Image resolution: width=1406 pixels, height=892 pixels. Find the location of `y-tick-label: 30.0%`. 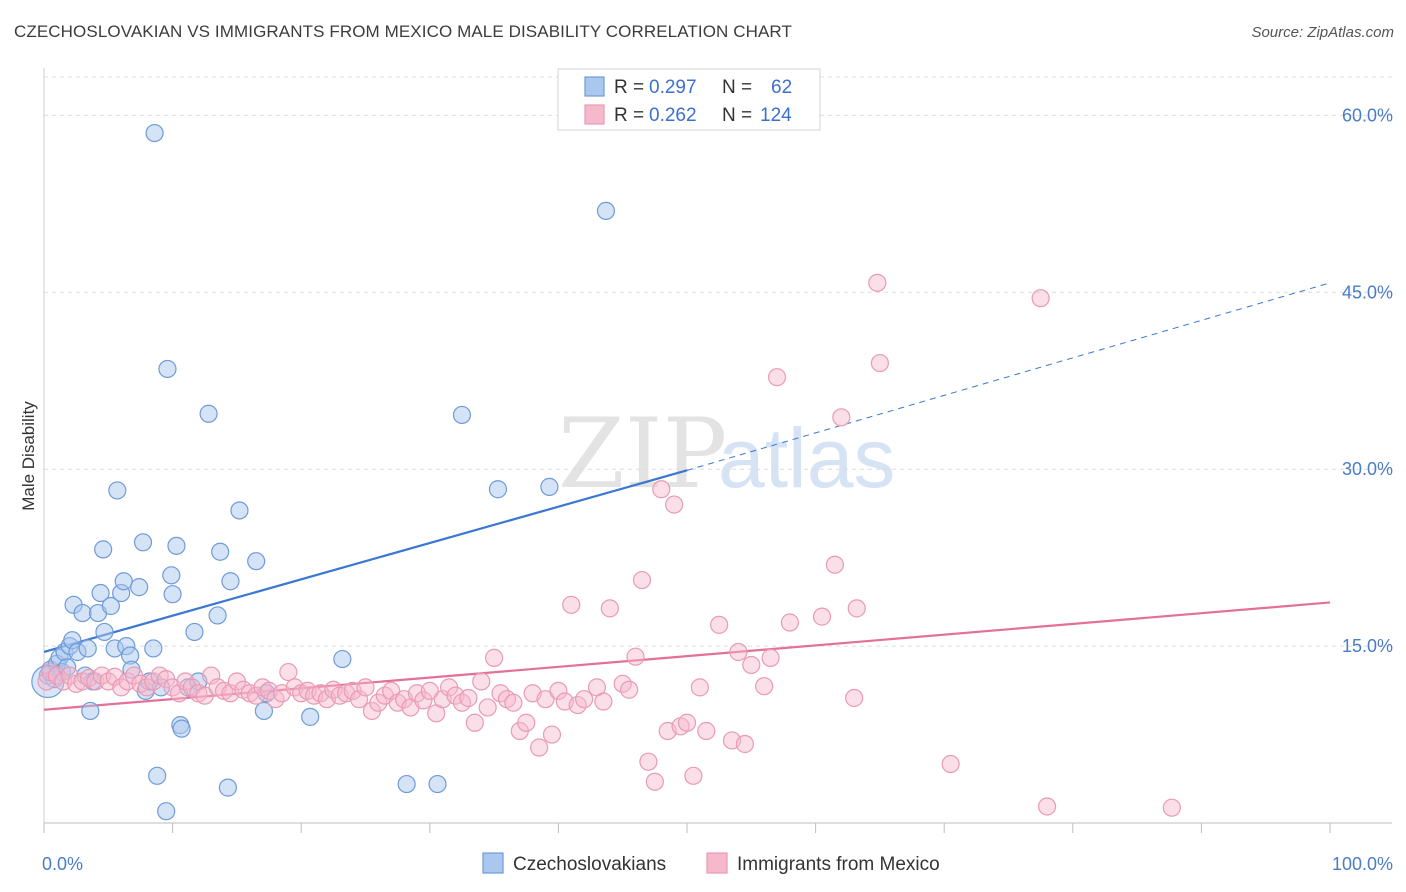

y-tick-label: 30.0% is located at coordinates (1367, 469).